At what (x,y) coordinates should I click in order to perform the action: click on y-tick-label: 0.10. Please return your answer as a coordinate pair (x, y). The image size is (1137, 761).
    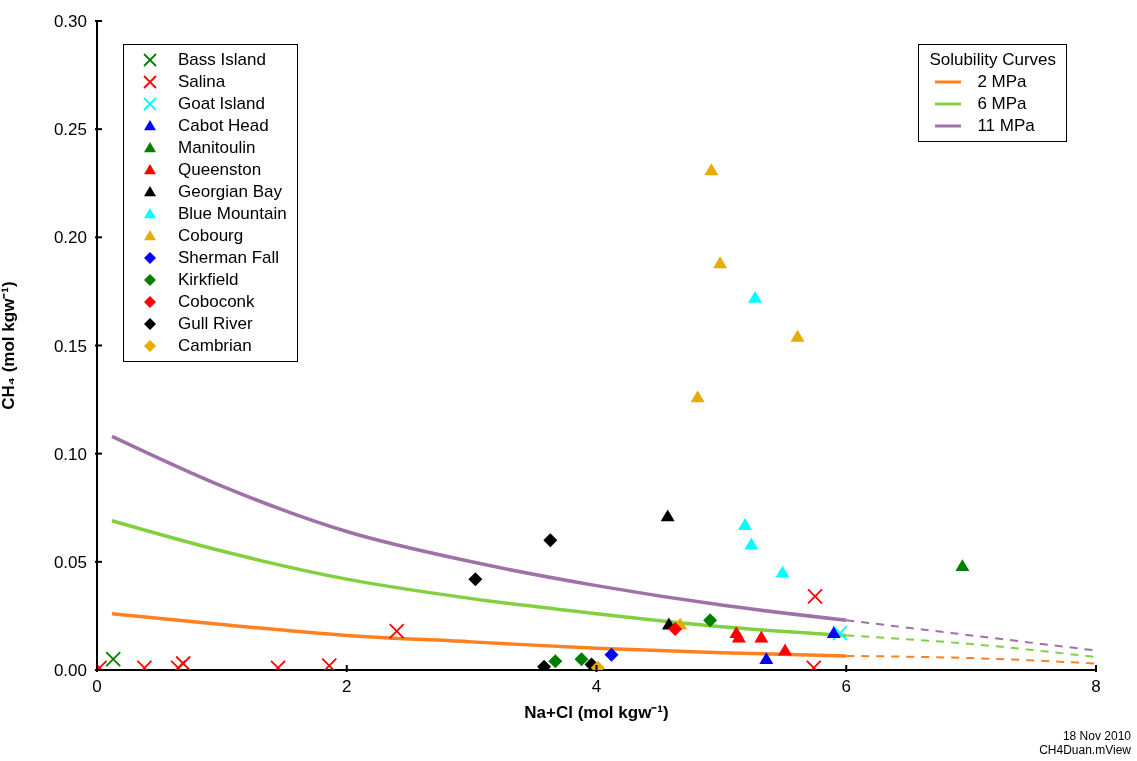
    Looking at the image, I should click on (70, 454).